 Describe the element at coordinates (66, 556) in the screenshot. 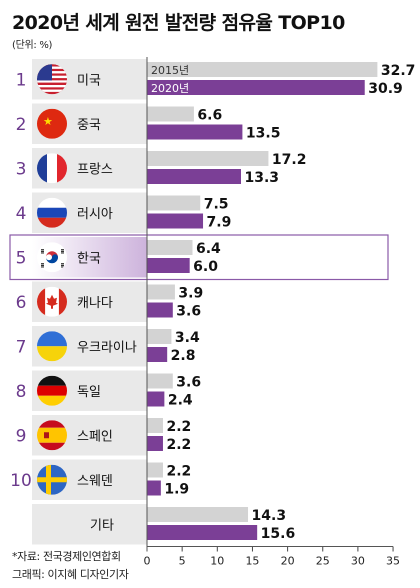

I see `source-note: *자료: 전국경제인연합회` at that location.